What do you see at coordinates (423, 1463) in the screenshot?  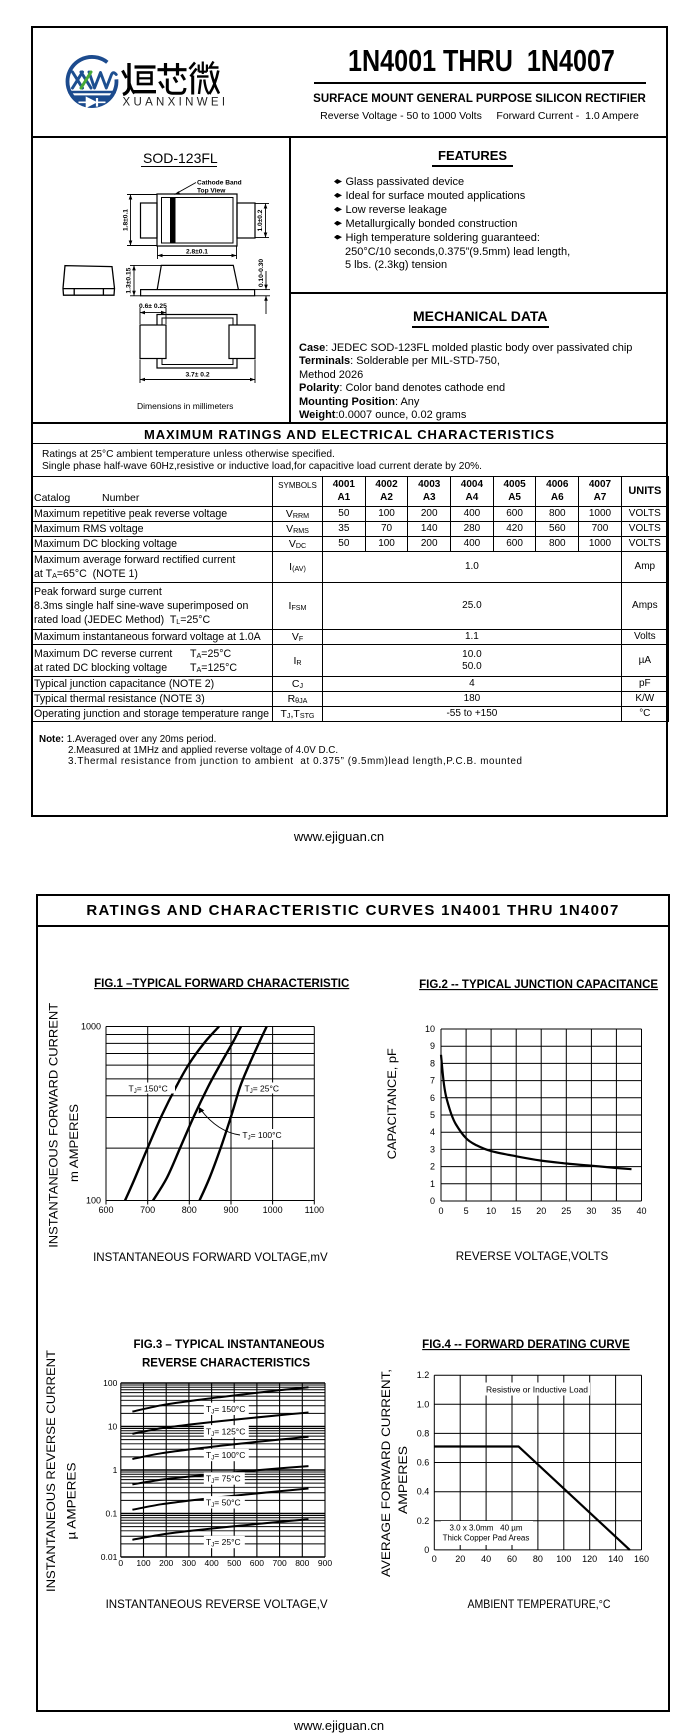 I see `svg-text: 0.6` at bounding box center [423, 1463].